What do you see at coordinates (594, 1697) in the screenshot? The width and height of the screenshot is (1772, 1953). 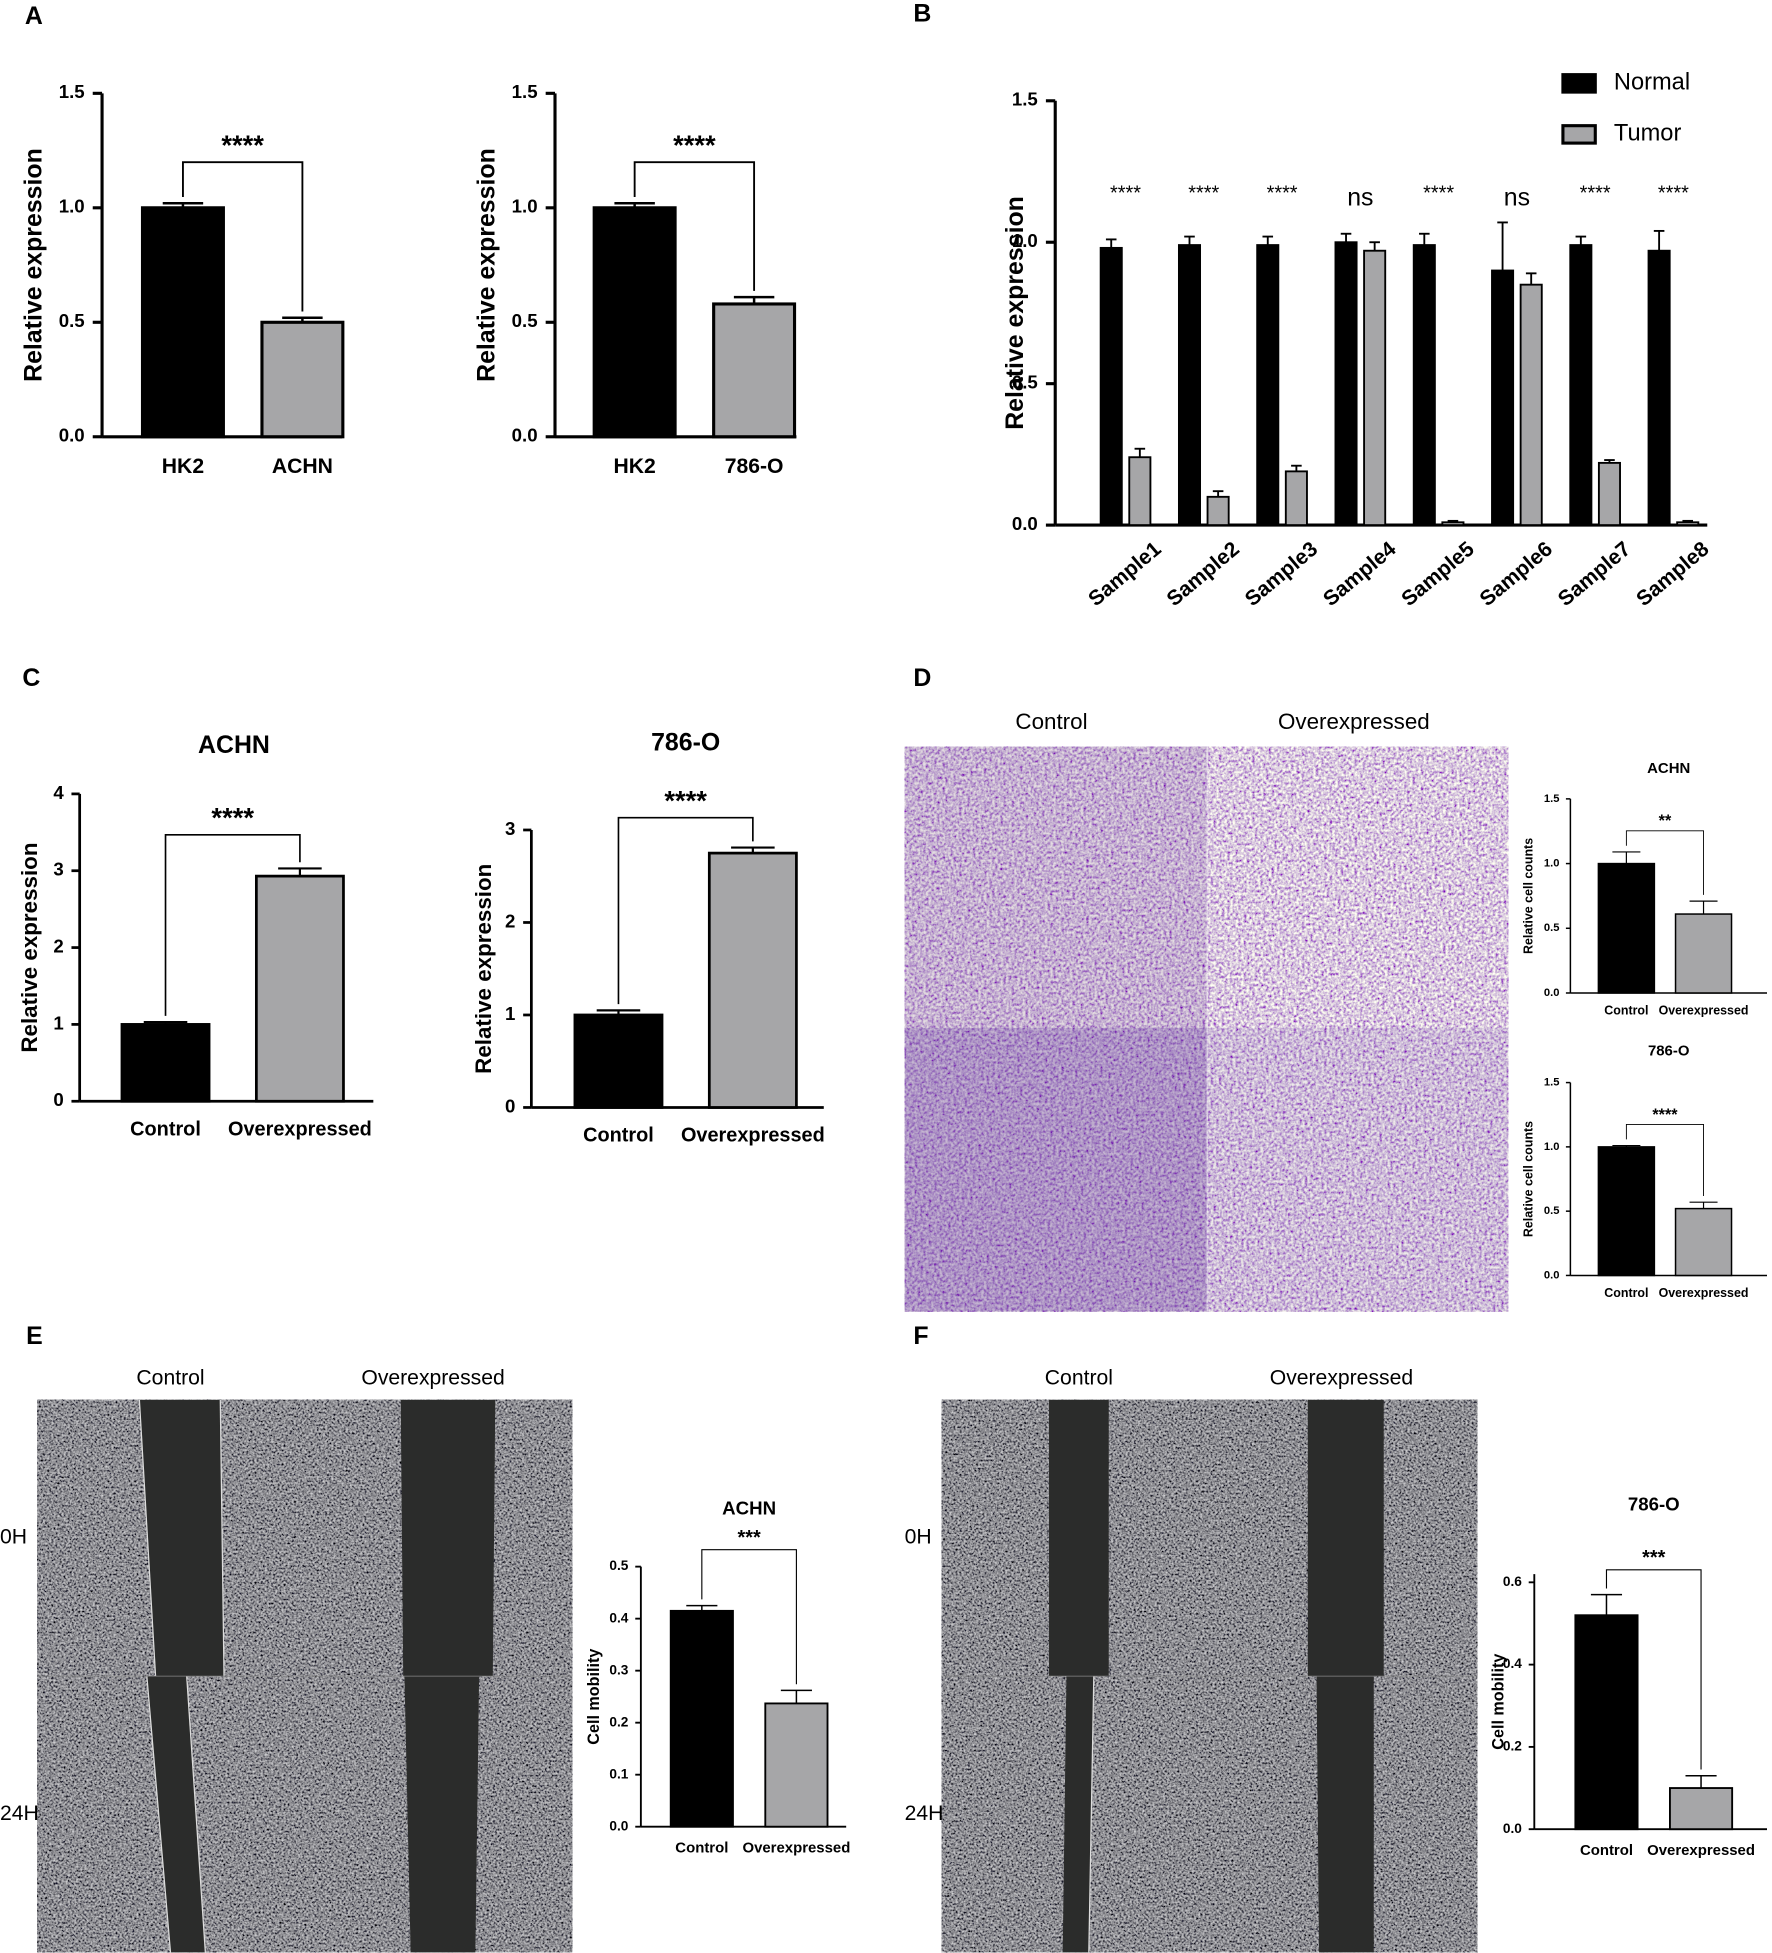 I see `y-axis-label: Cell mobility` at bounding box center [594, 1697].